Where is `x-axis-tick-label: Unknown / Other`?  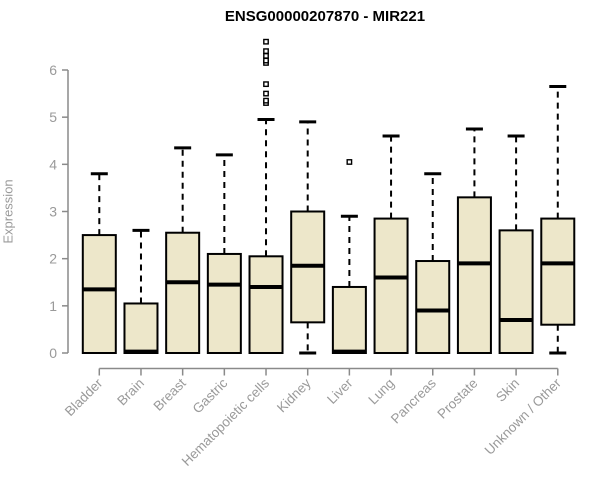 x-axis-tick-label: Unknown / Other is located at coordinates (523, 416).